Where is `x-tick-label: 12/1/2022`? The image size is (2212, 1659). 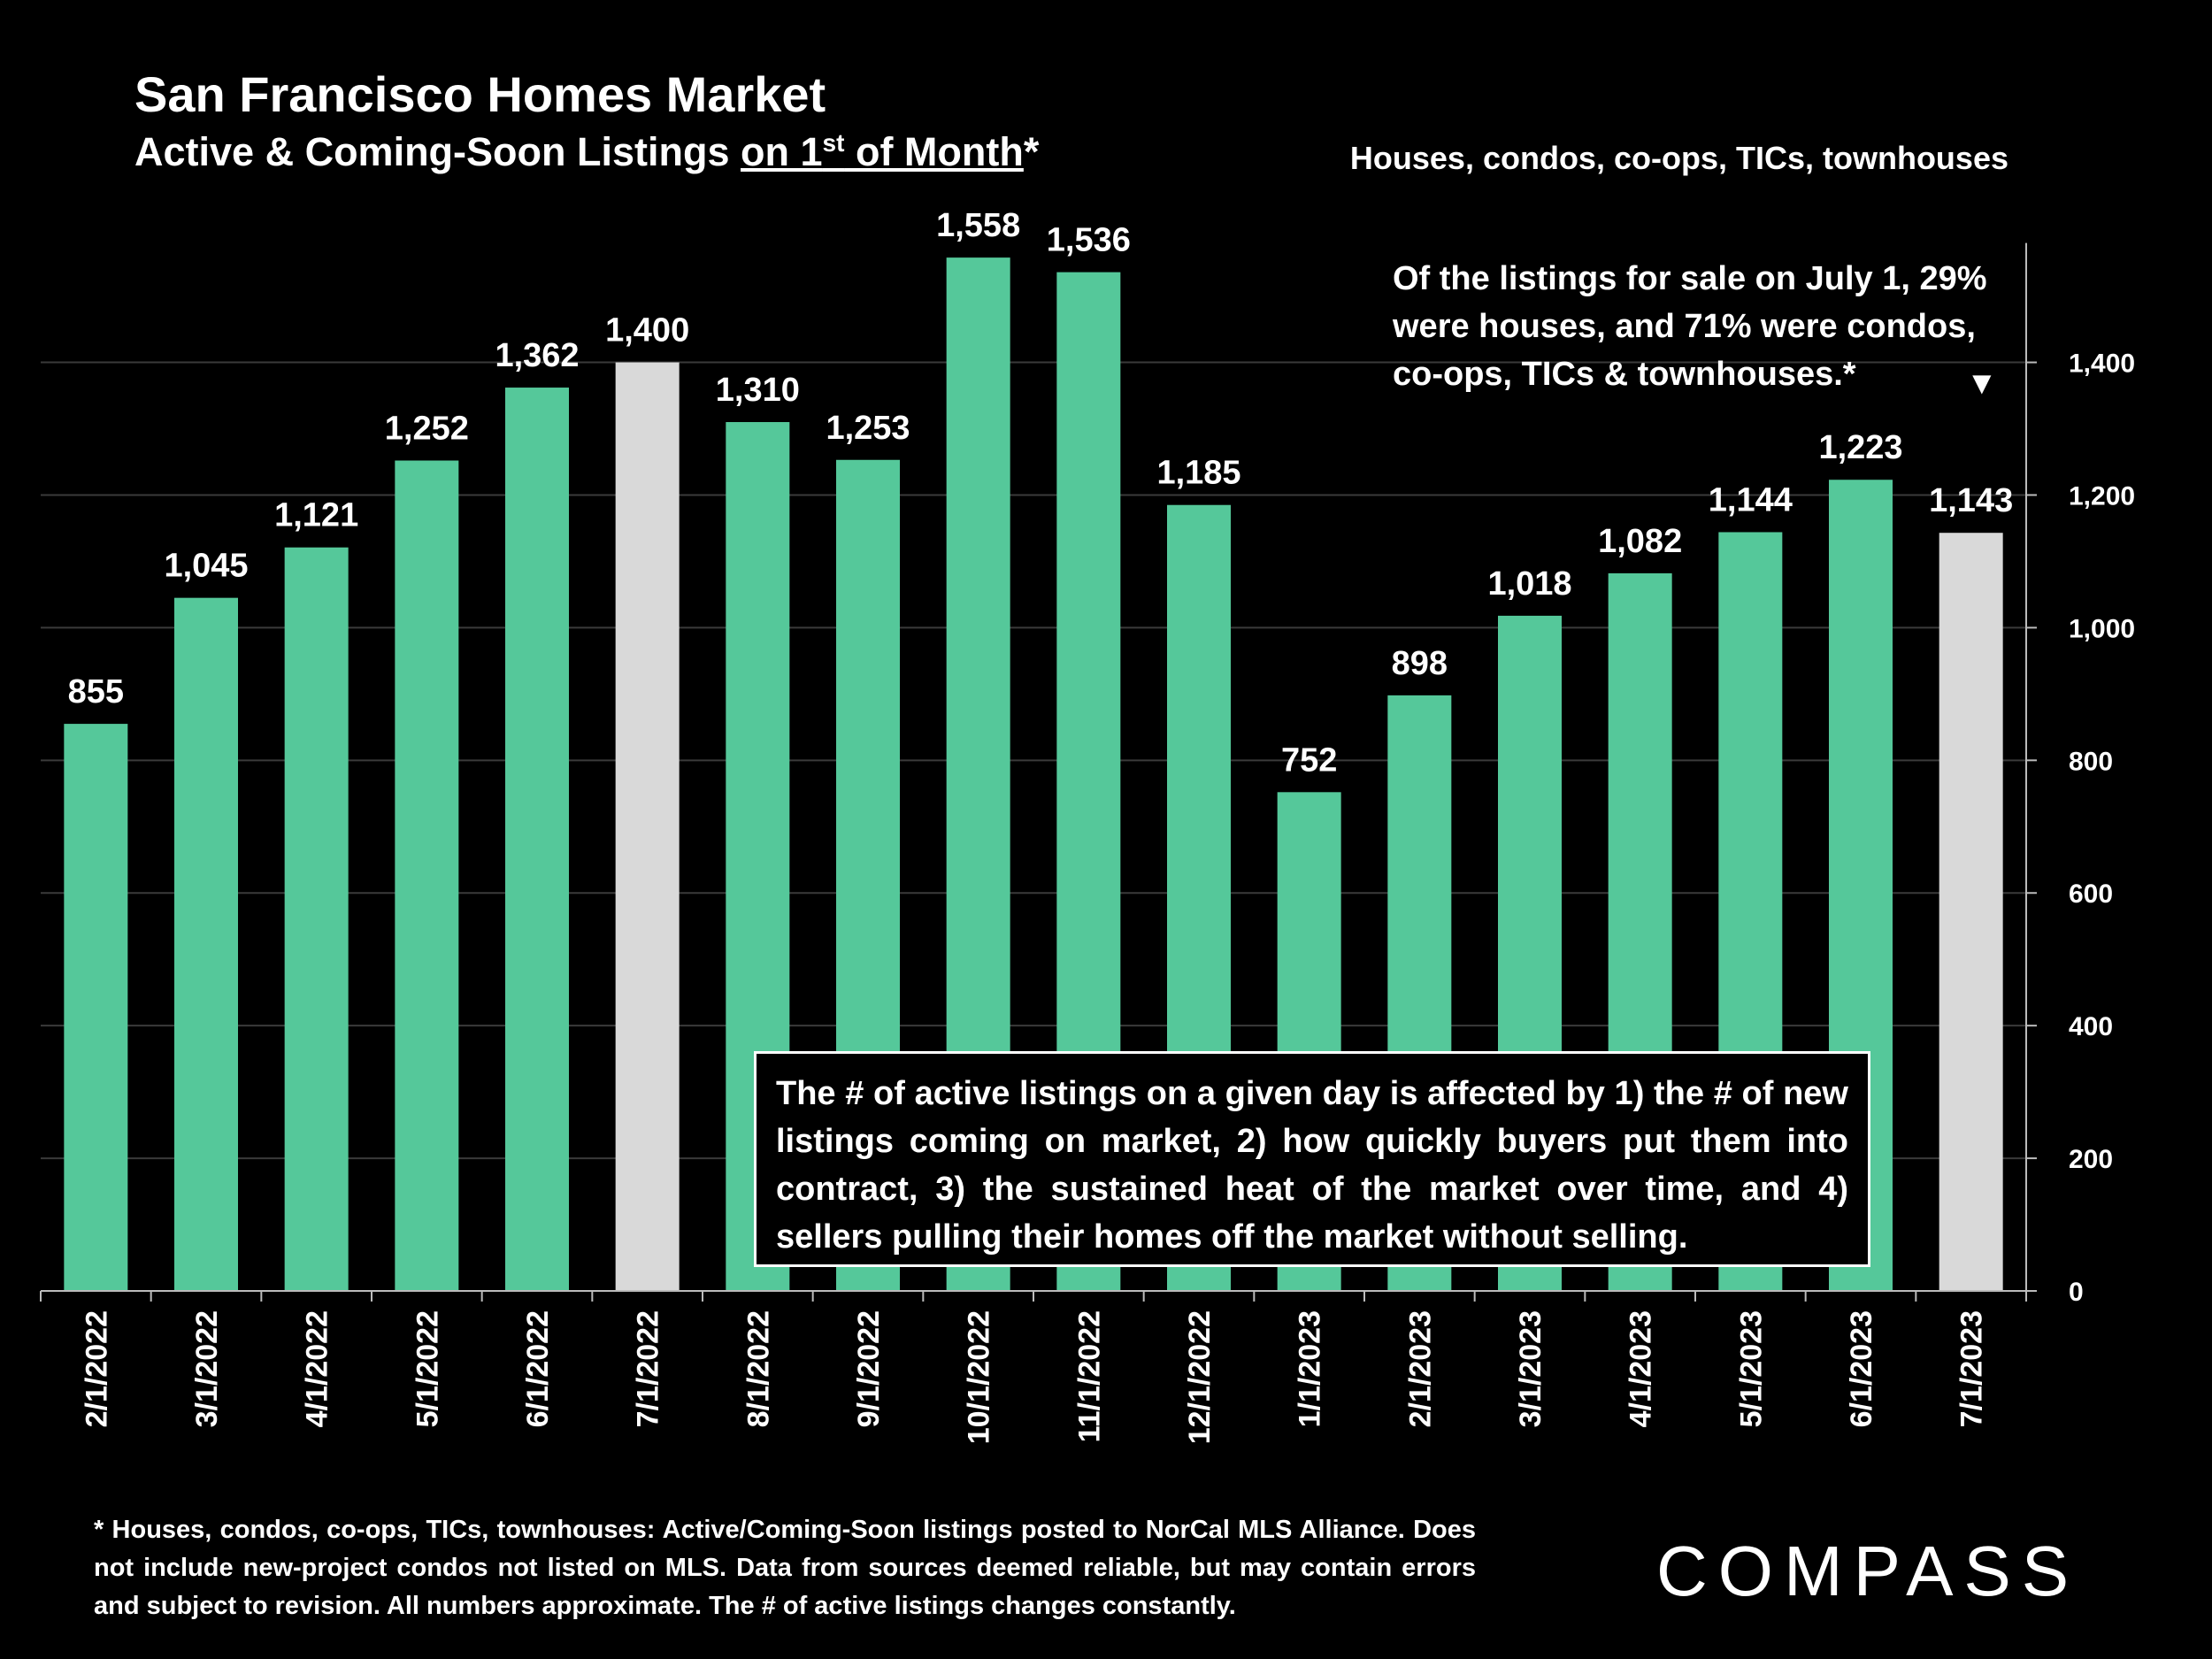 x-tick-label: 12/1/2022 is located at coordinates (1200, 1377).